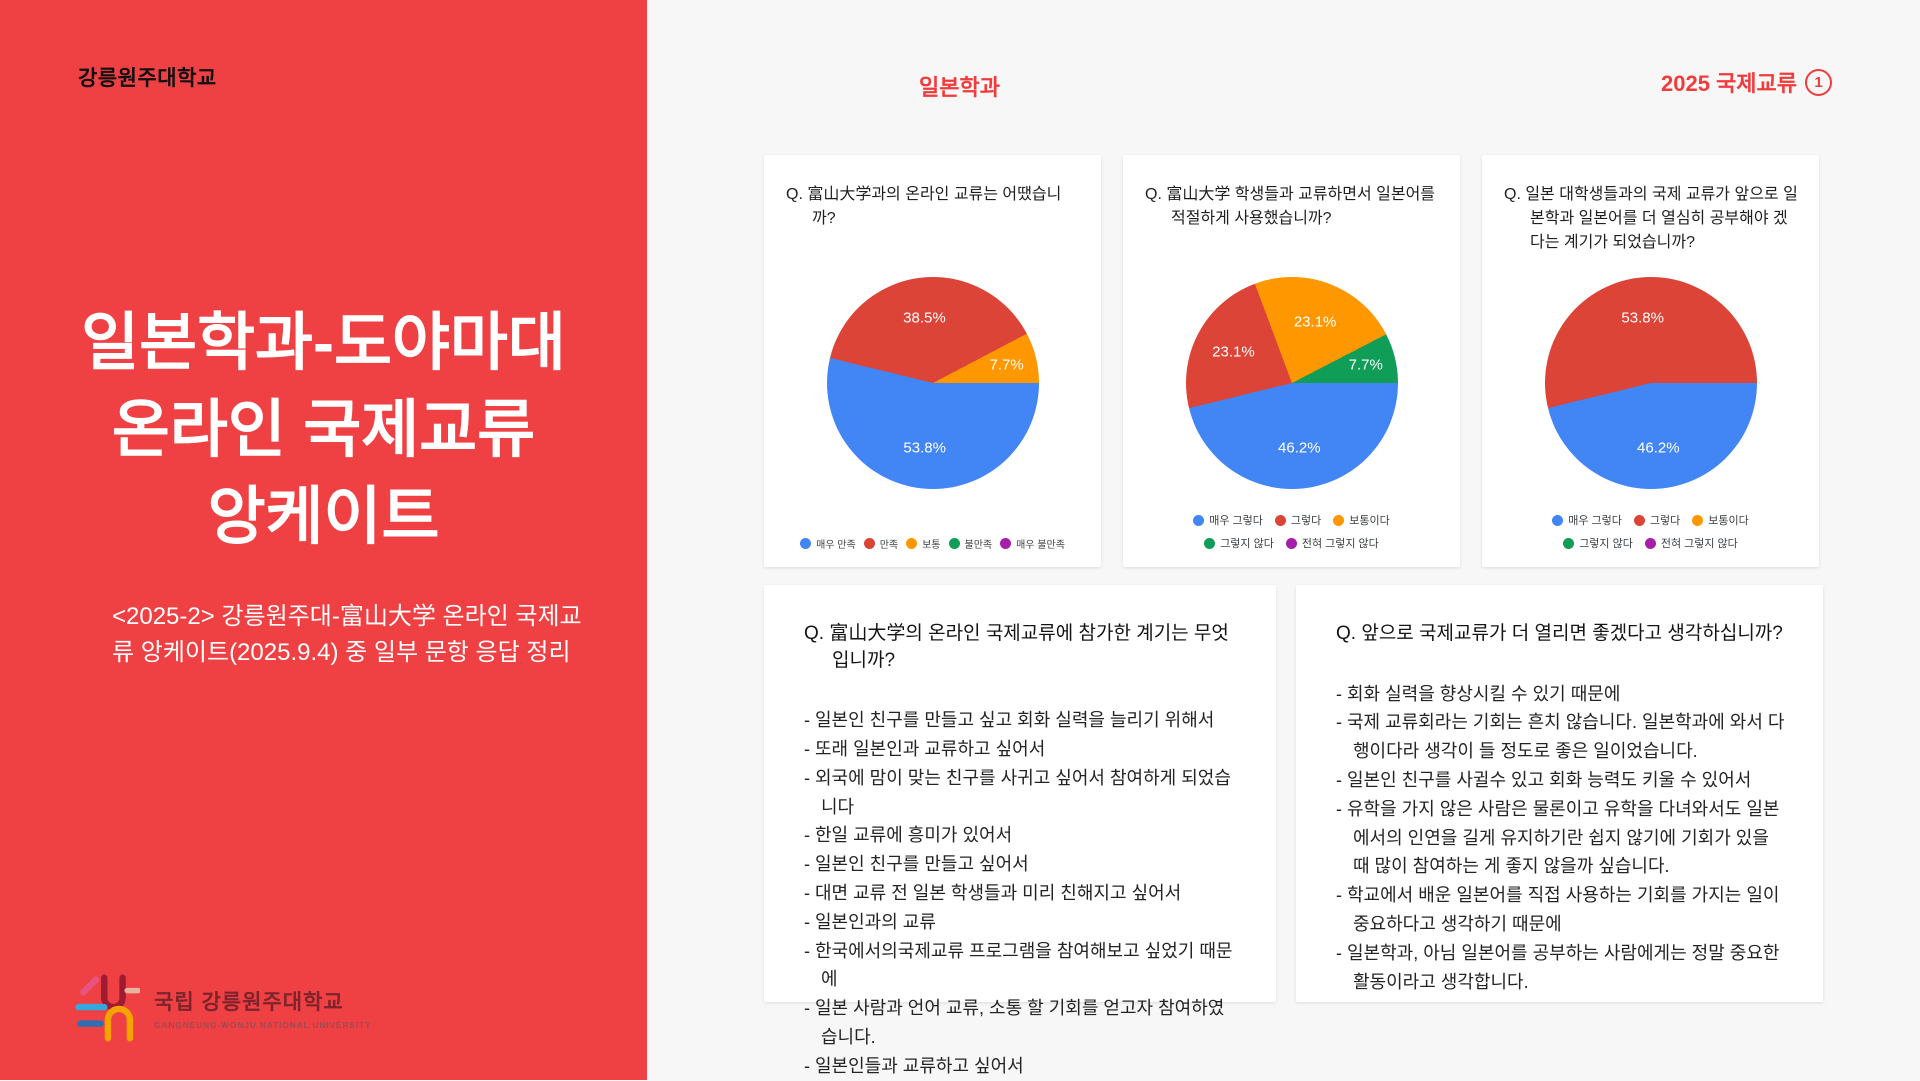 This screenshot has width=1920, height=1081. Describe the element at coordinates (916, 864) in the screenshot. I see `answer-item: - 일본인 친구를 만들고 싶어서` at that location.